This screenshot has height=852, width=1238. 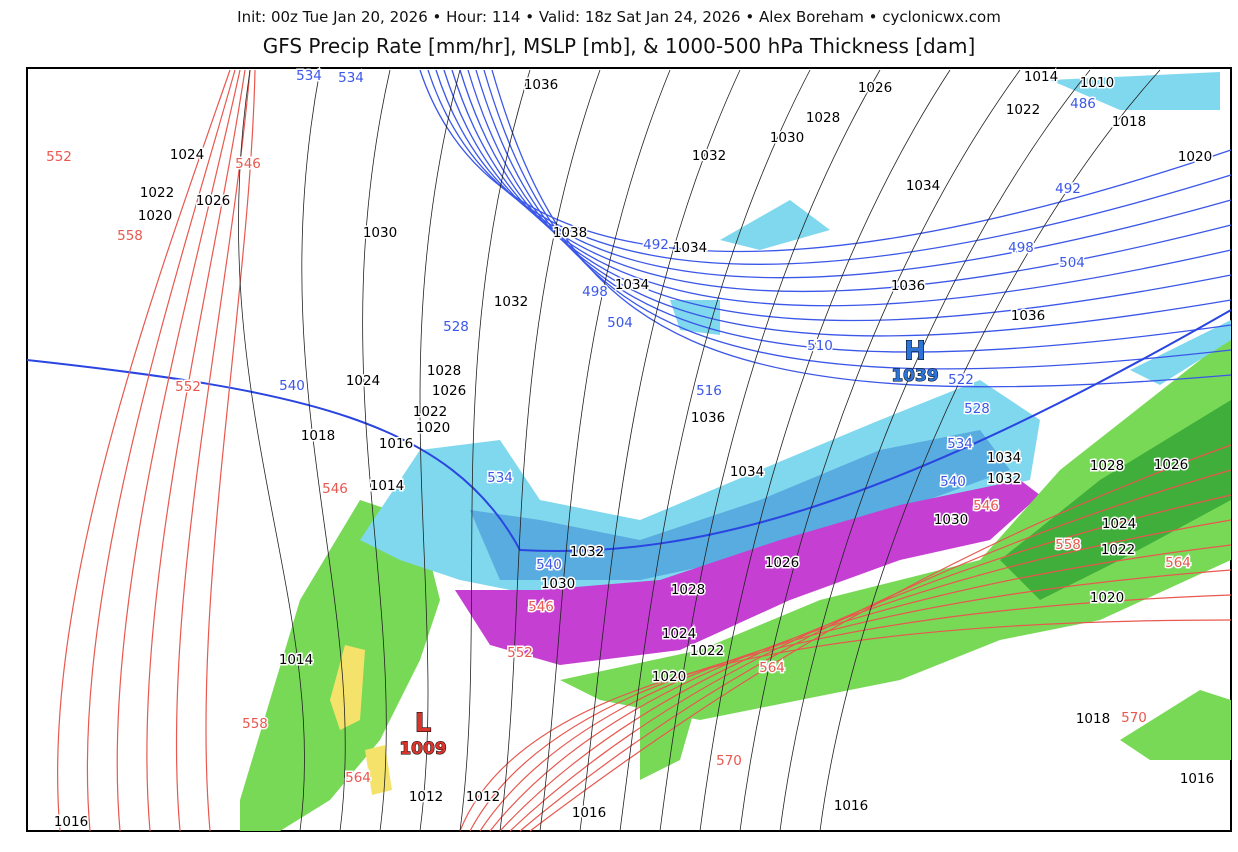 What do you see at coordinates (709, 391) in the screenshot?
I see `thickness-label-cold: 516` at bounding box center [709, 391].